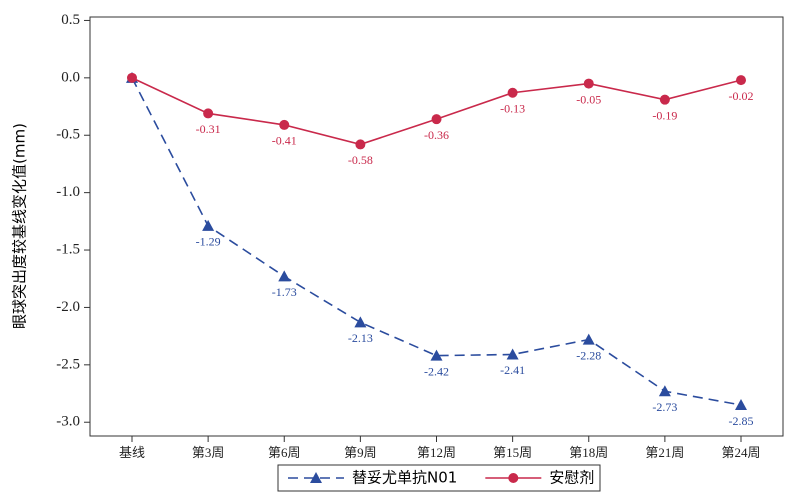 This screenshot has width=801, height=501. Describe the element at coordinates (68, 135) in the screenshot. I see `y-tick-label: -0.5` at that location.